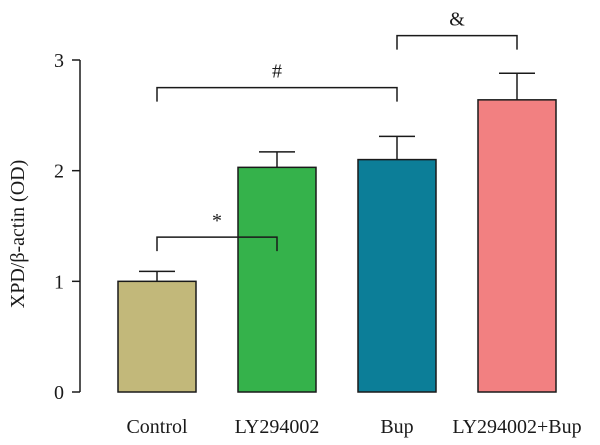  I want to click on y-ticks: 0 1 2 3, so click(67, 227).